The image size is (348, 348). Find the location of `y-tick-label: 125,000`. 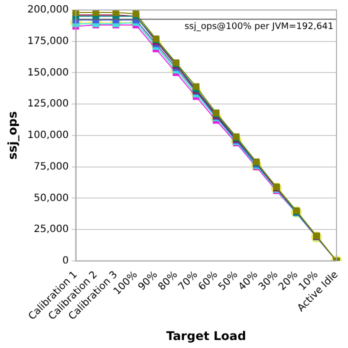

y-tick-label: 125,000 is located at coordinates (48, 104).